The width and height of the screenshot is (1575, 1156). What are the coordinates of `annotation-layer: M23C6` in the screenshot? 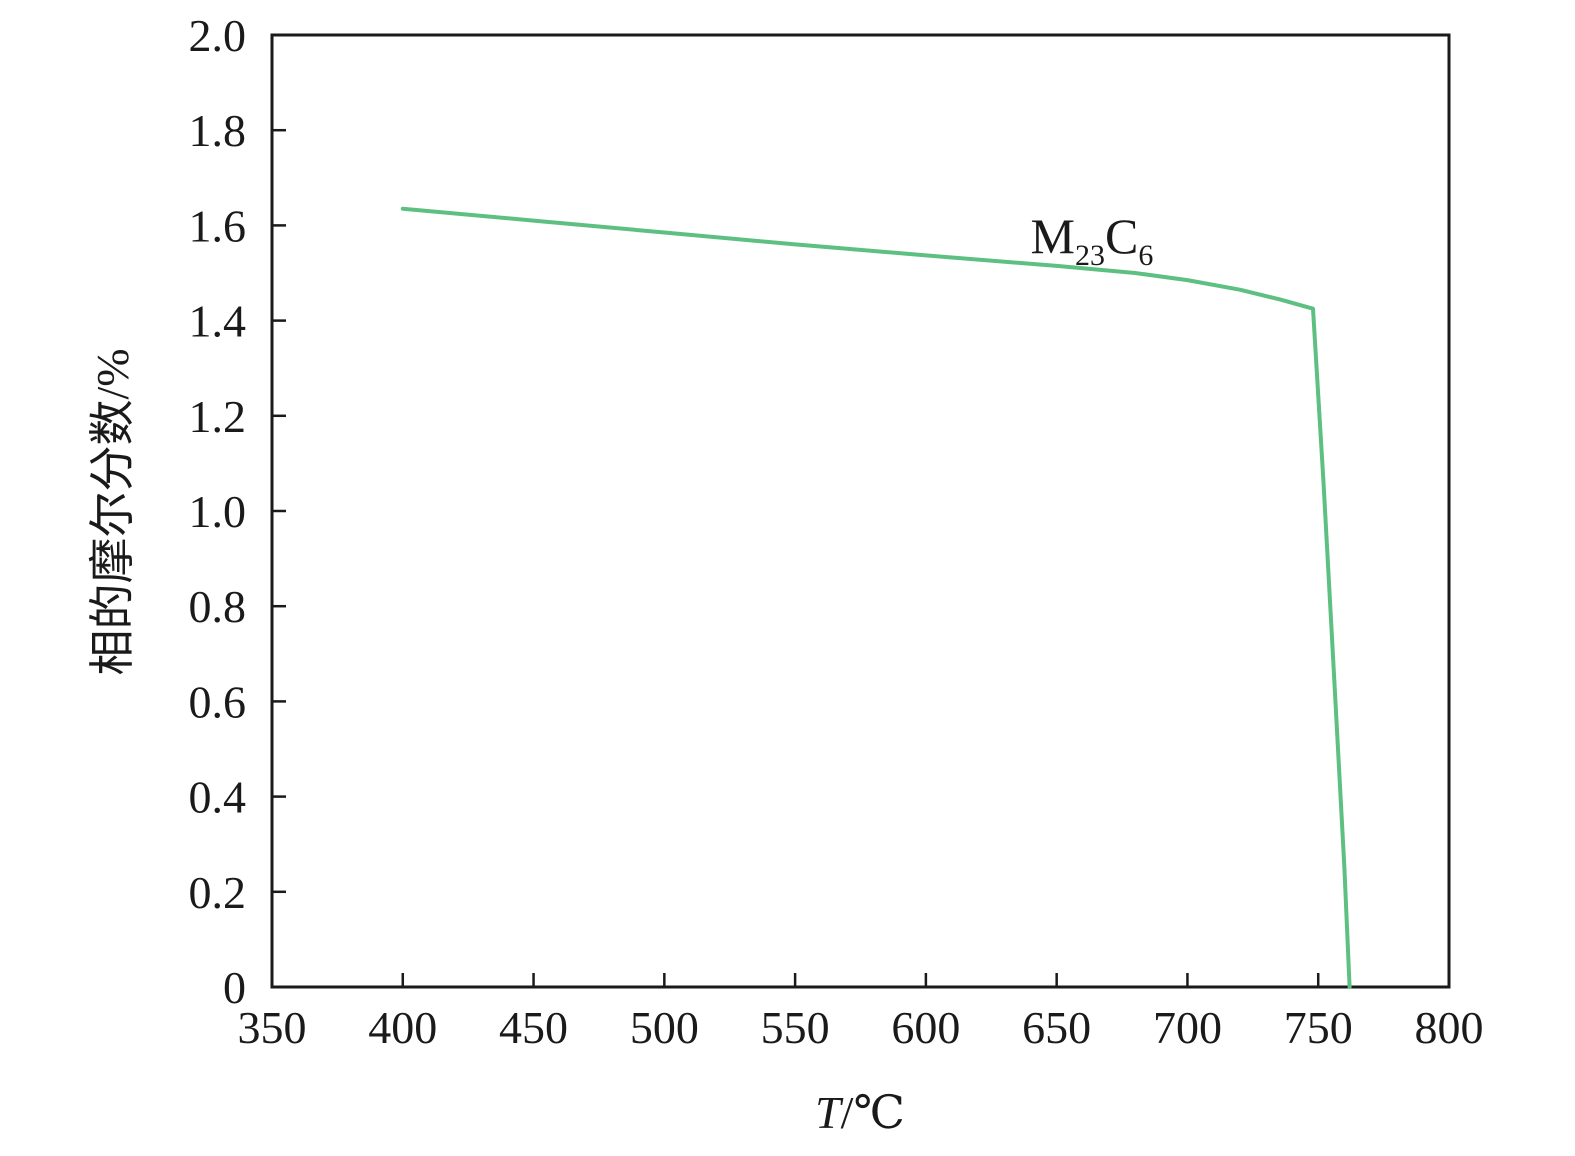 It's located at (1092, 240).